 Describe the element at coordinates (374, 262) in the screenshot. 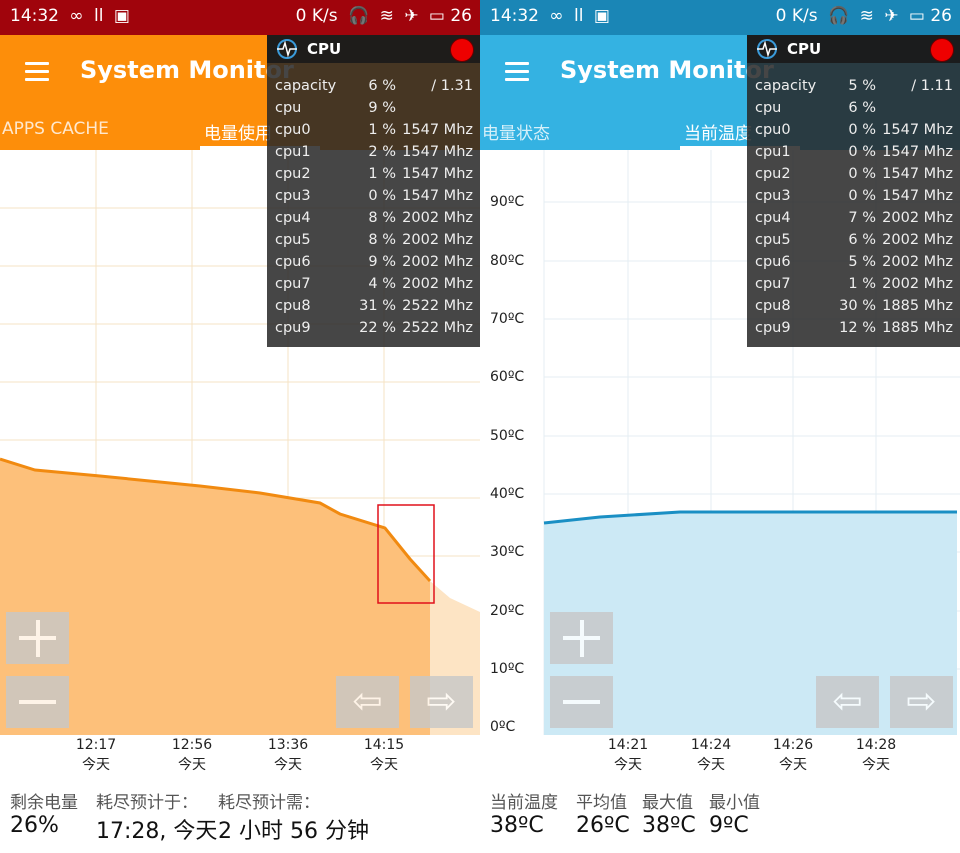

I see `cpu-row: cpu6 9 % 2002 Mhz` at that location.